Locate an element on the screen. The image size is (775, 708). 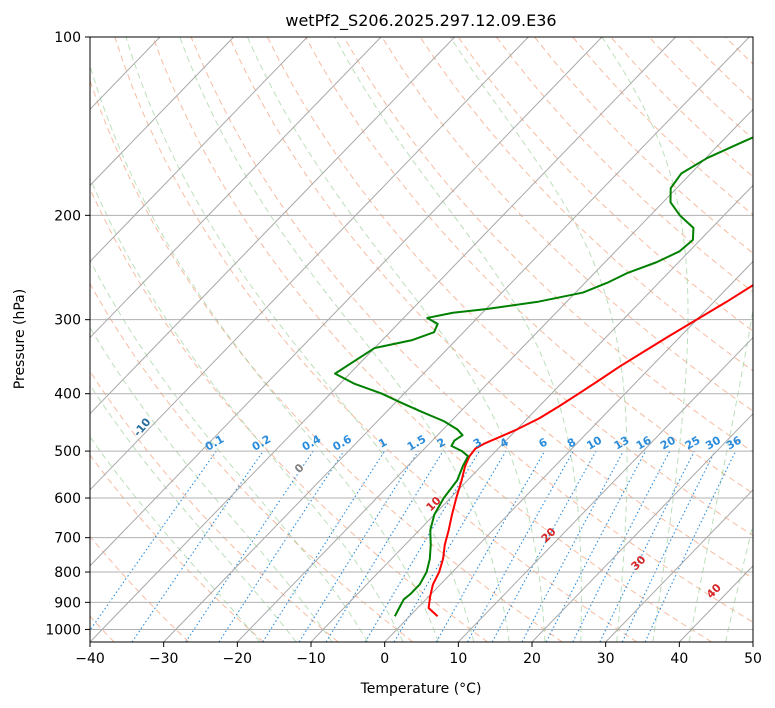
x-tick-label: 0 is located at coordinates (384, 659).